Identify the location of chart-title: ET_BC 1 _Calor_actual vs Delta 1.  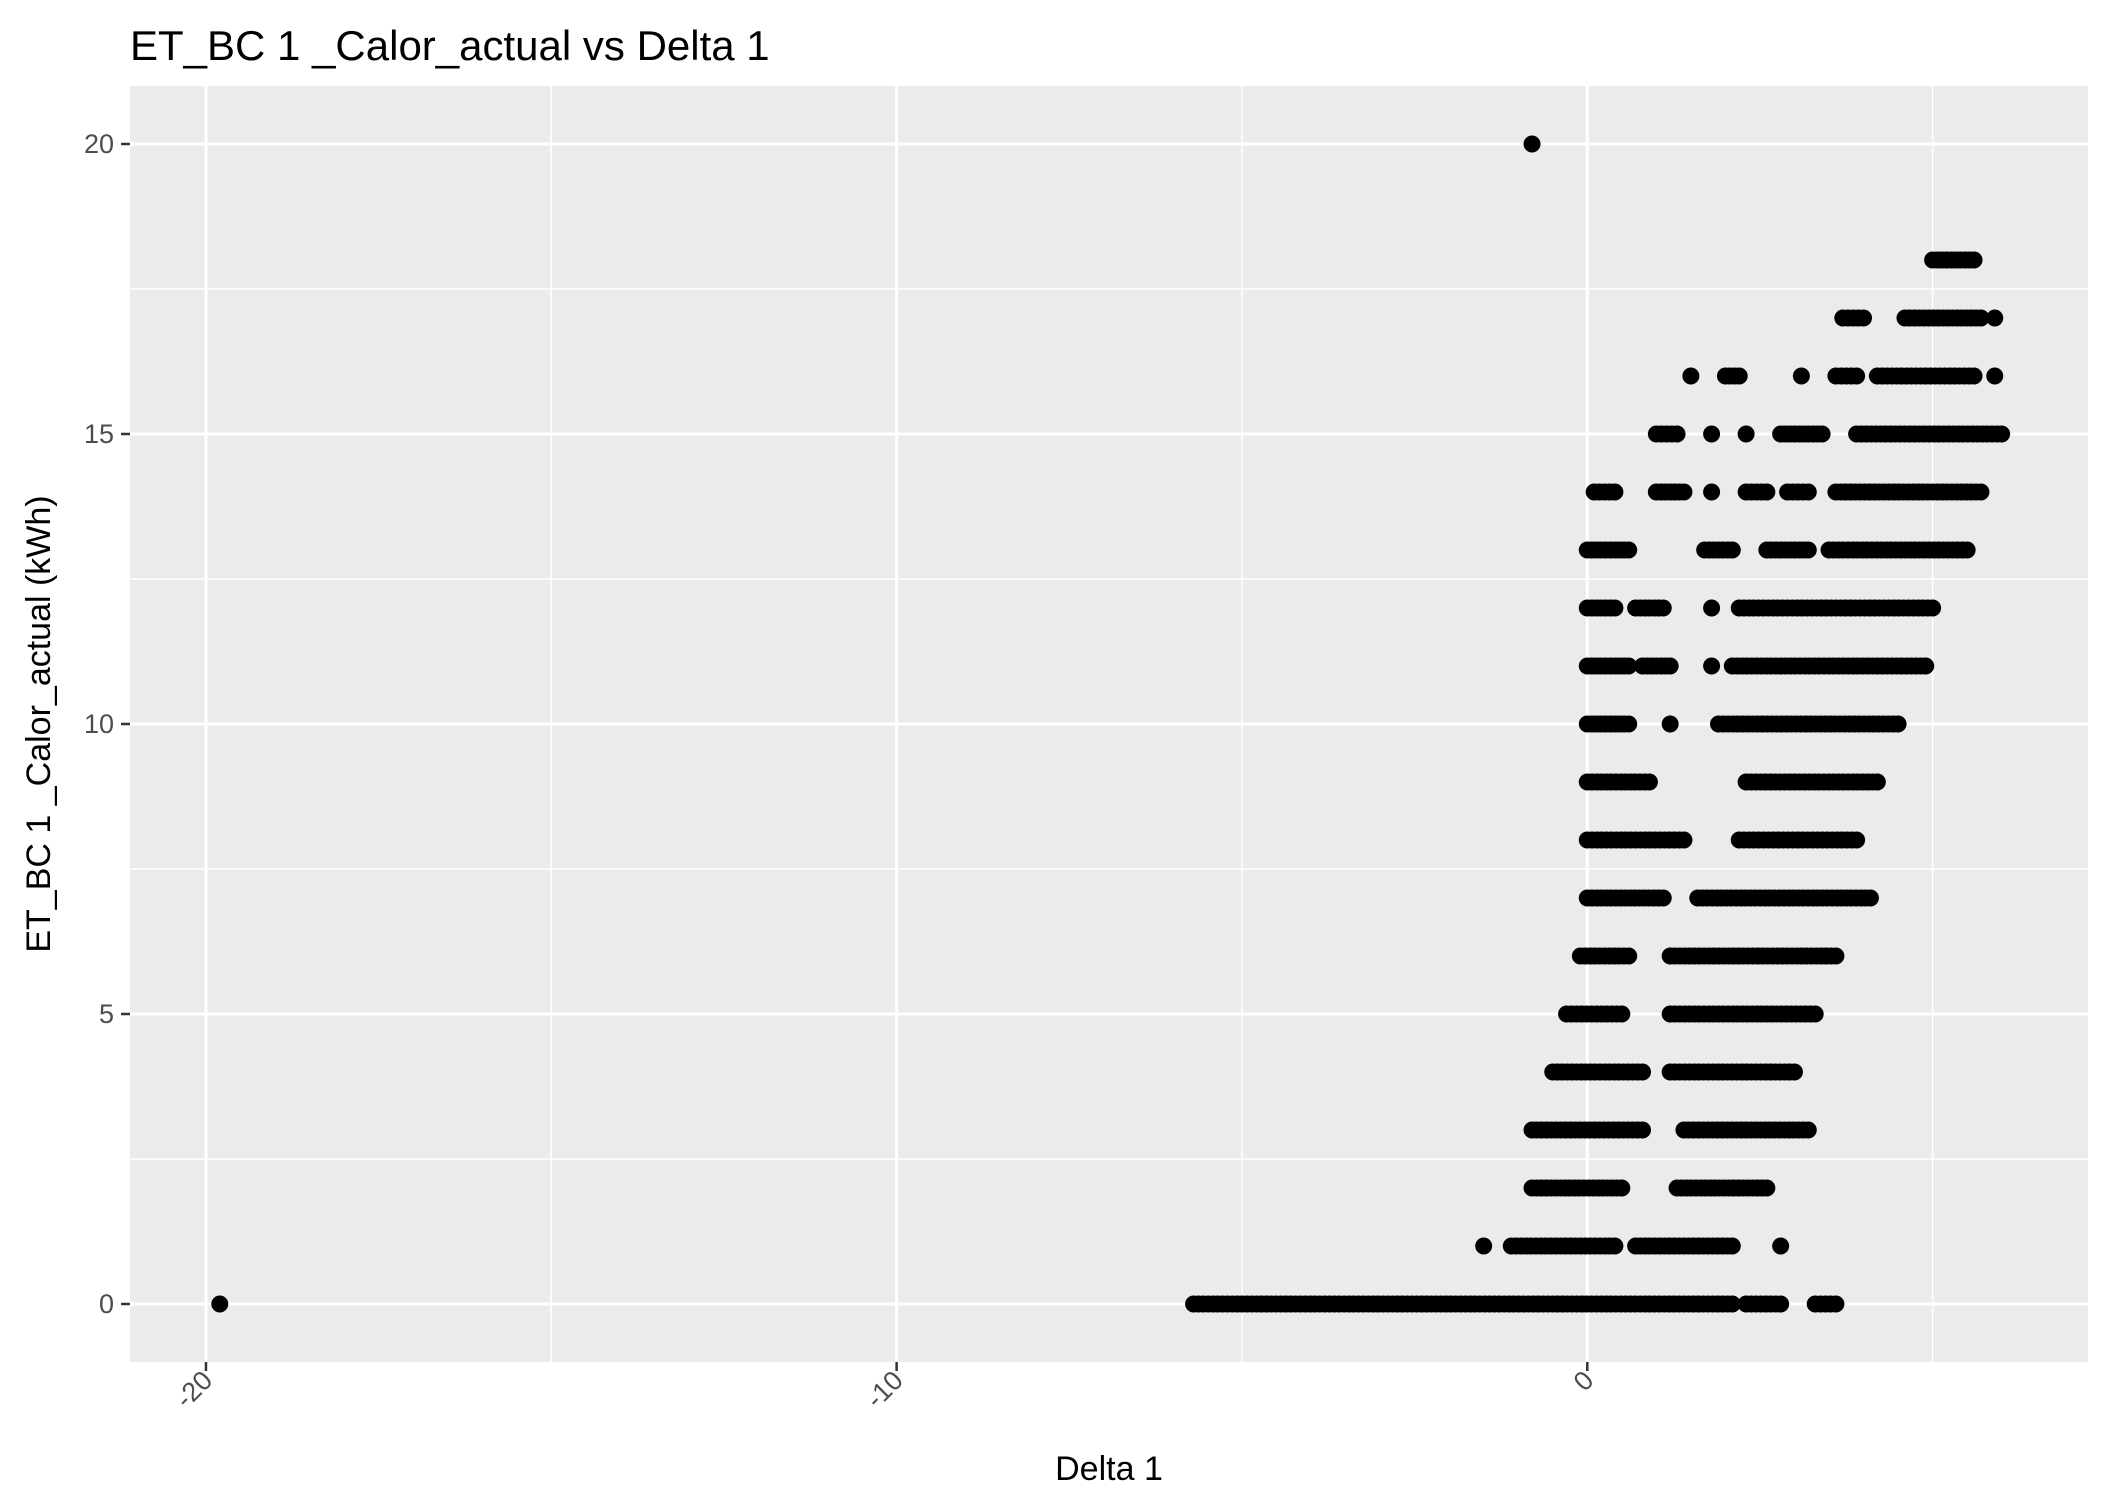
(450, 45).